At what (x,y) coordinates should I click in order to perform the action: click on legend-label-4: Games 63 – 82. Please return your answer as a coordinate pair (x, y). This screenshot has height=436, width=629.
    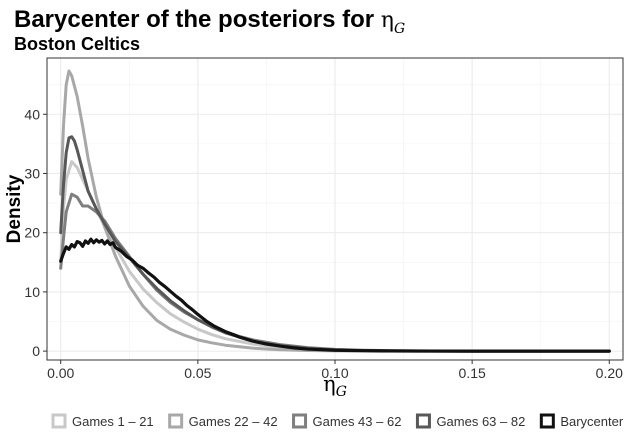
    Looking at the image, I should click on (480, 421).